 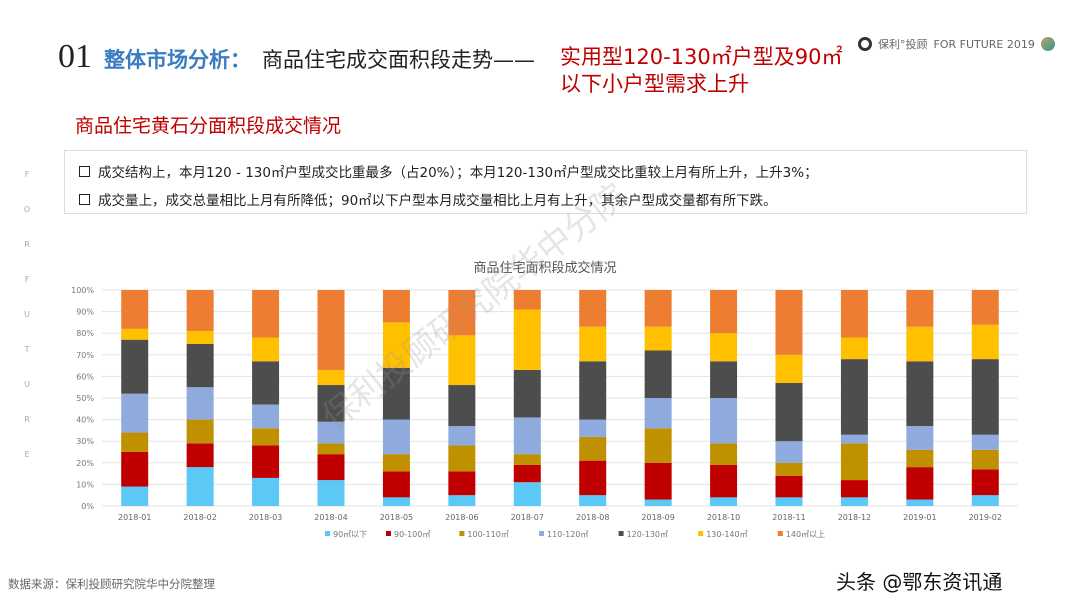 What do you see at coordinates (487, 534) in the screenshot?
I see `legend-label: 100-110㎡` at bounding box center [487, 534].